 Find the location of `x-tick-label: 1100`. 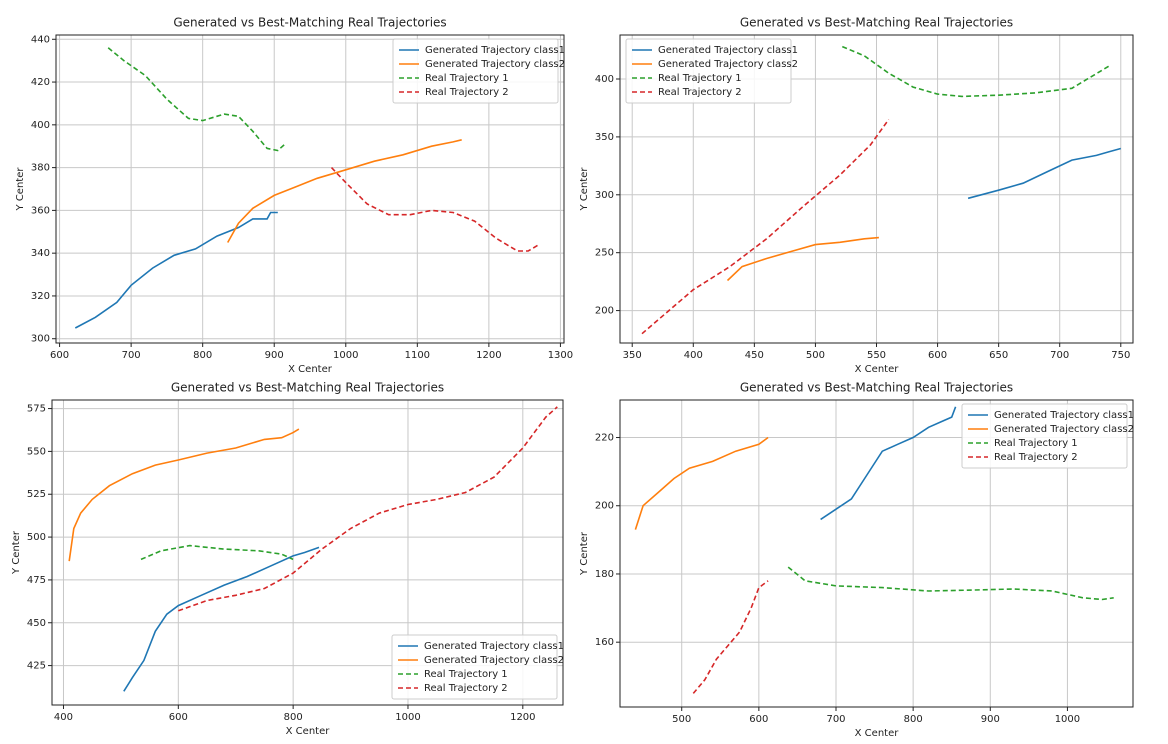

x-tick-label: 1100 is located at coordinates (417, 355).